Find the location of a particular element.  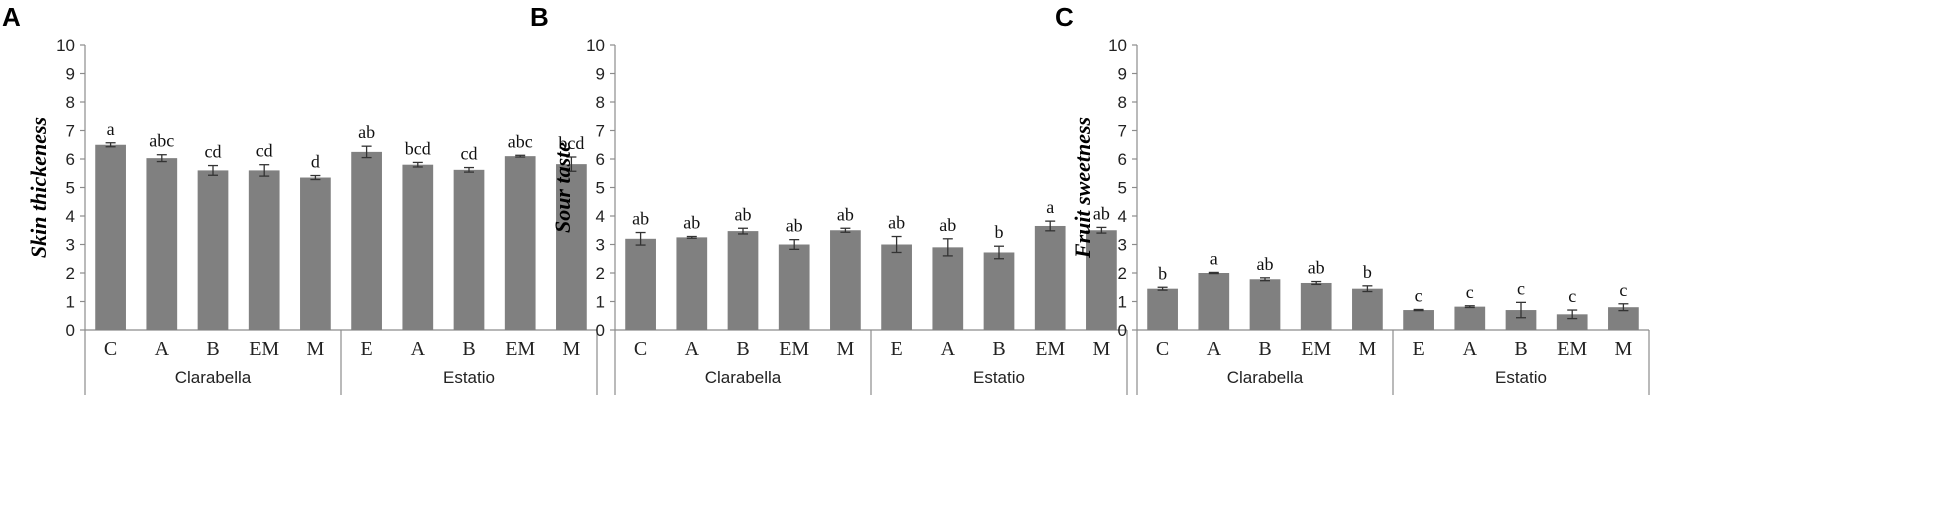

y-tick-label: 1 is located at coordinates (1122, 302).